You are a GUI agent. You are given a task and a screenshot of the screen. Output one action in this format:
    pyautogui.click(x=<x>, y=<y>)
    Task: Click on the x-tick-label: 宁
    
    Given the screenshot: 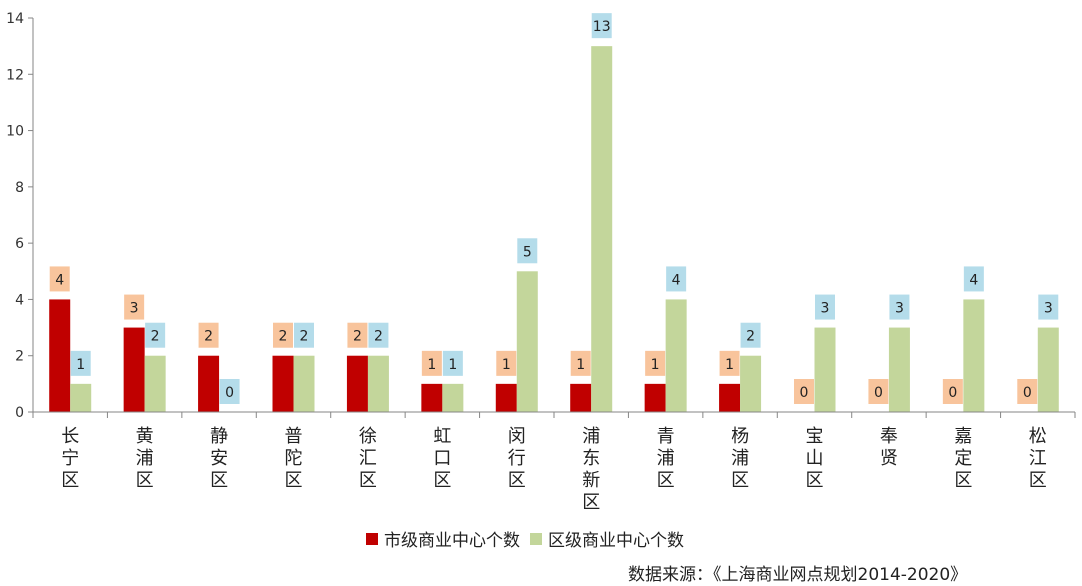 What is the action you would take?
    pyautogui.click(x=70, y=458)
    